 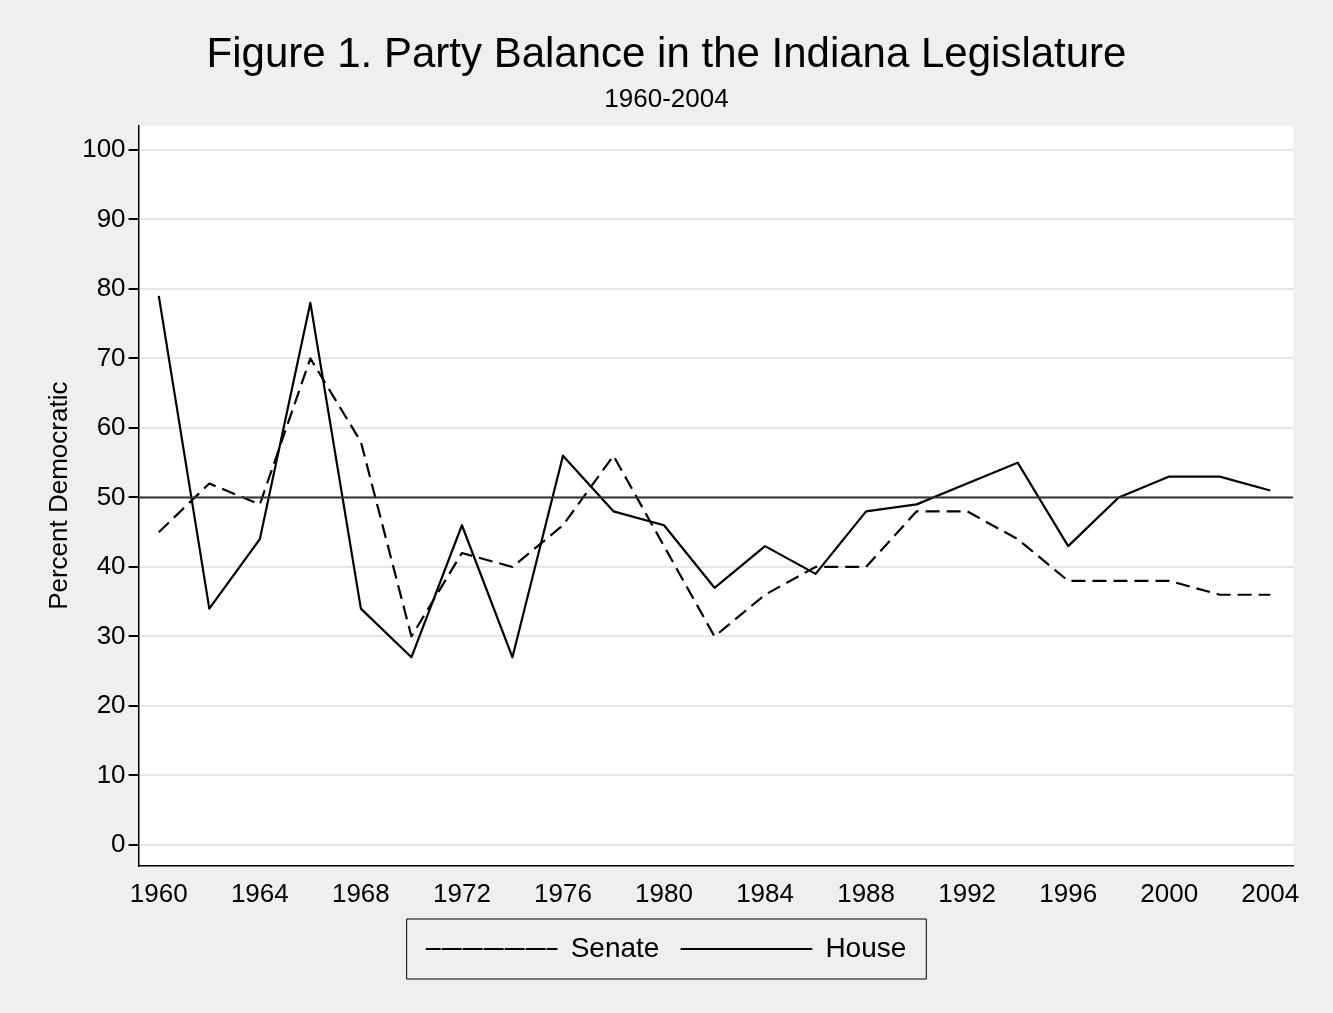 I want to click on y-tick-label: 0, so click(x=118, y=843).